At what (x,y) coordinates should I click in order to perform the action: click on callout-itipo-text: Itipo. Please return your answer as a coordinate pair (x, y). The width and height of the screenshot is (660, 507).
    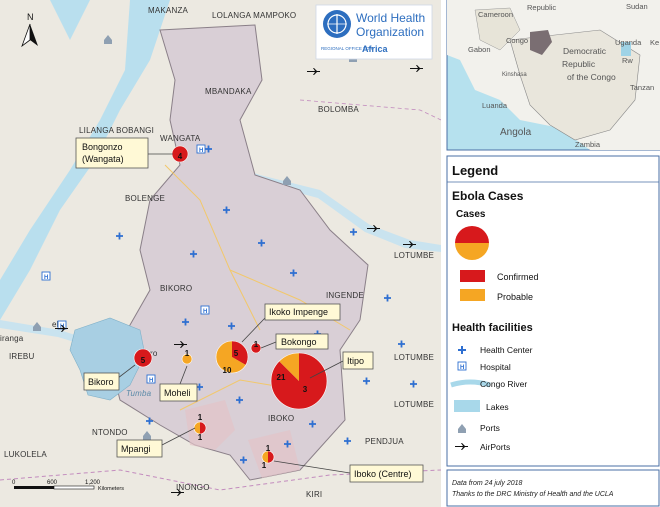
    Looking at the image, I should click on (355, 361).